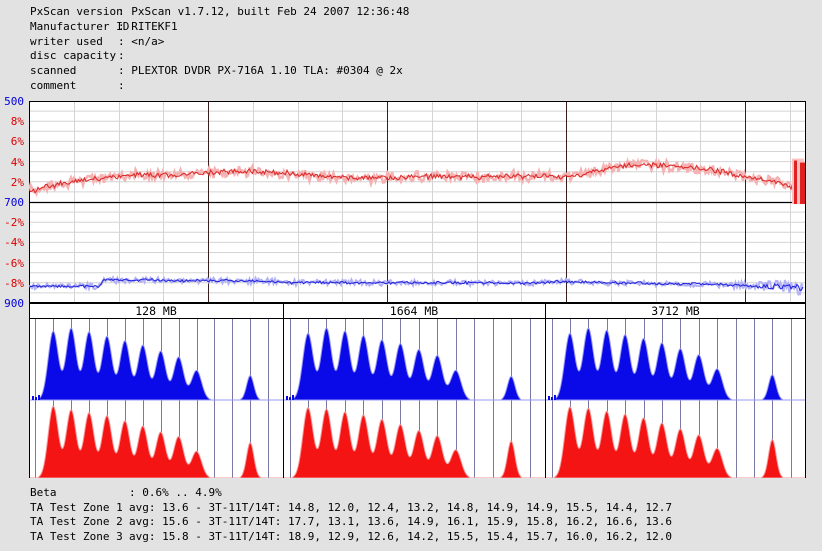 The image size is (822, 551). Describe the element at coordinates (416, 284) in the screenshot. I see `balance-trace` at that location.